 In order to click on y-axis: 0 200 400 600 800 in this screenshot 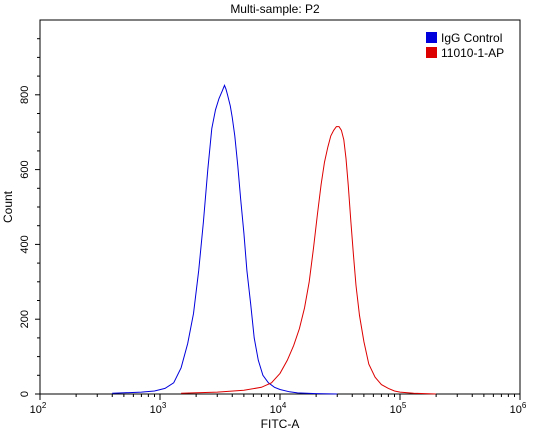, I will do `click(29, 217)`.